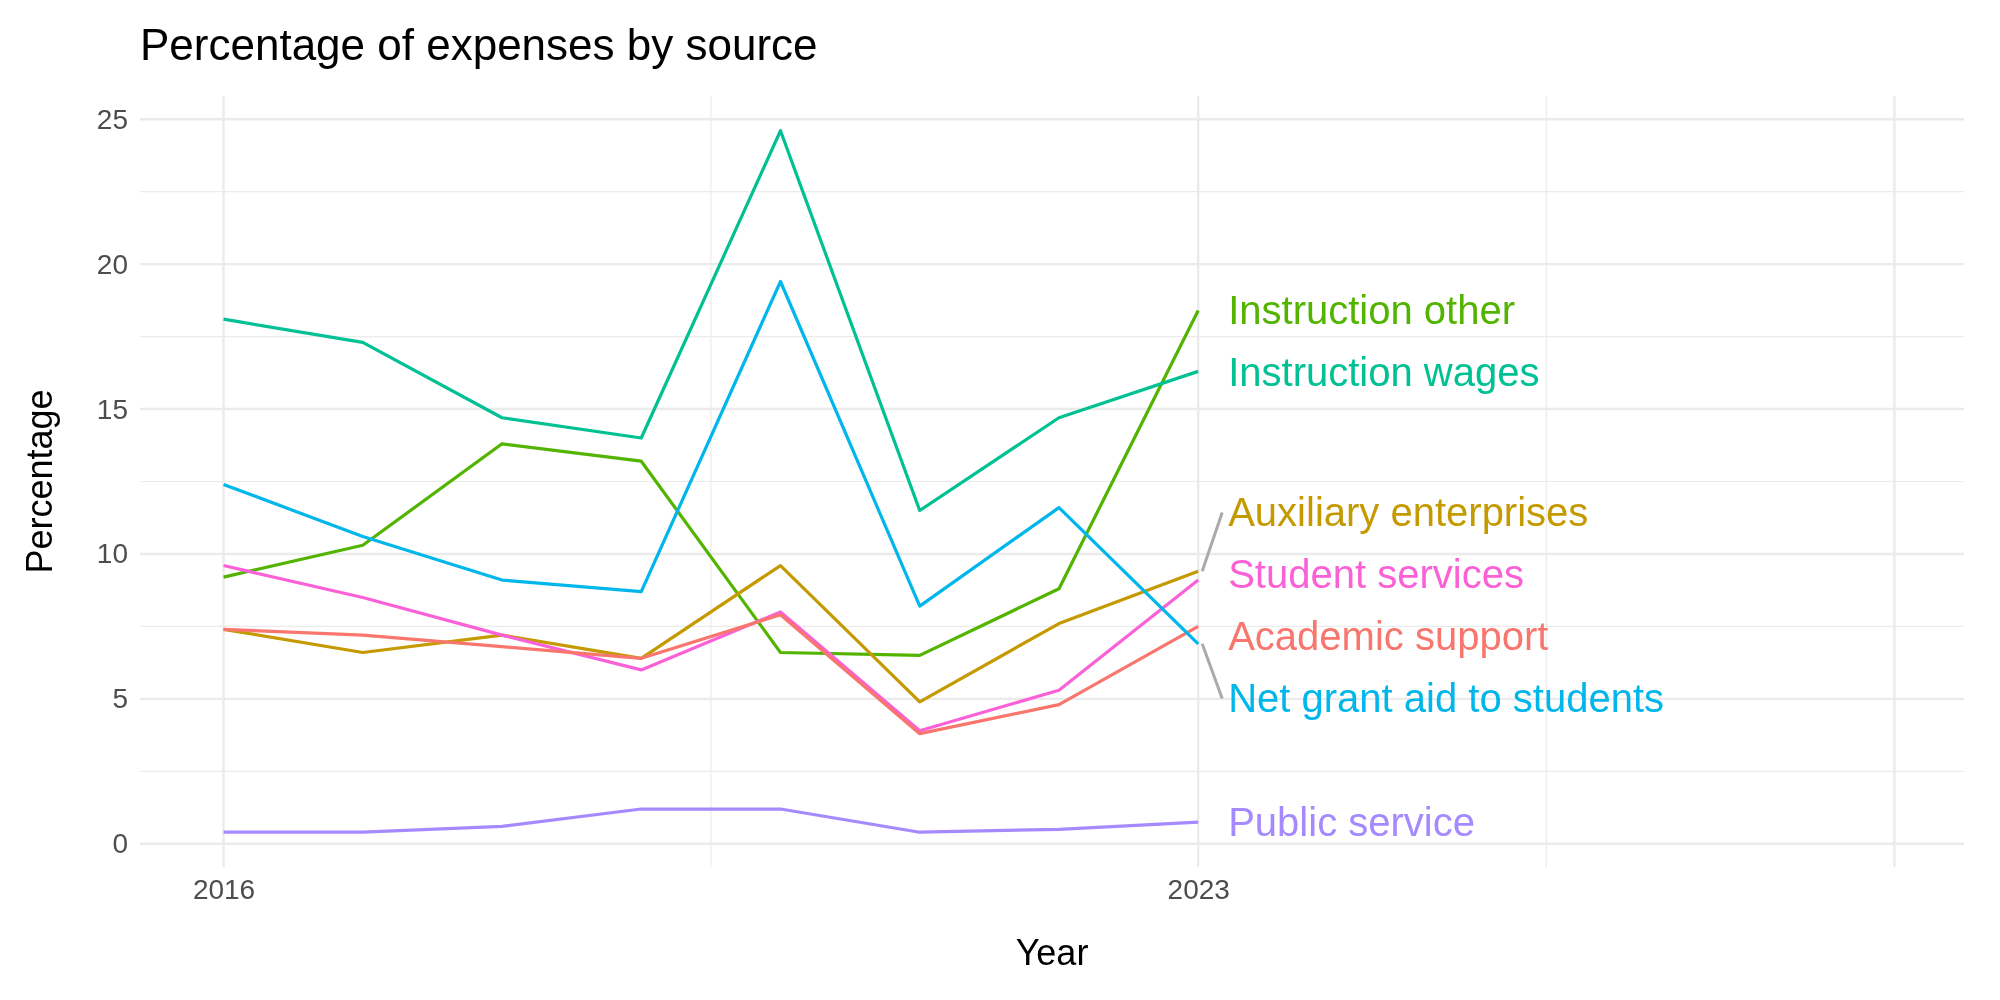 This screenshot has height=1000, width=2000. Describe the element at coordinates (1351, 822) in the screenshot. I see `series-label: Public service` at that location.